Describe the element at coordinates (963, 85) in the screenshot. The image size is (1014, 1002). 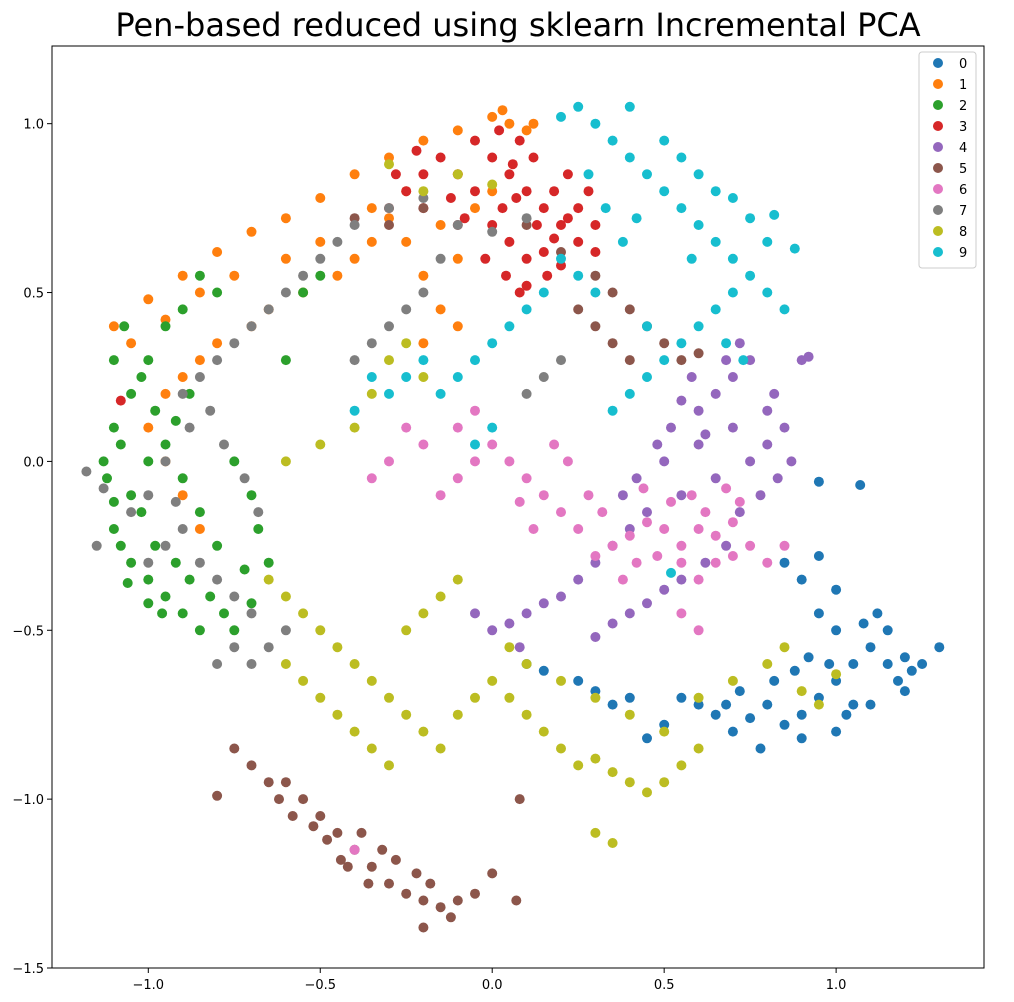
I see `legend-label-1: 1` at that location.